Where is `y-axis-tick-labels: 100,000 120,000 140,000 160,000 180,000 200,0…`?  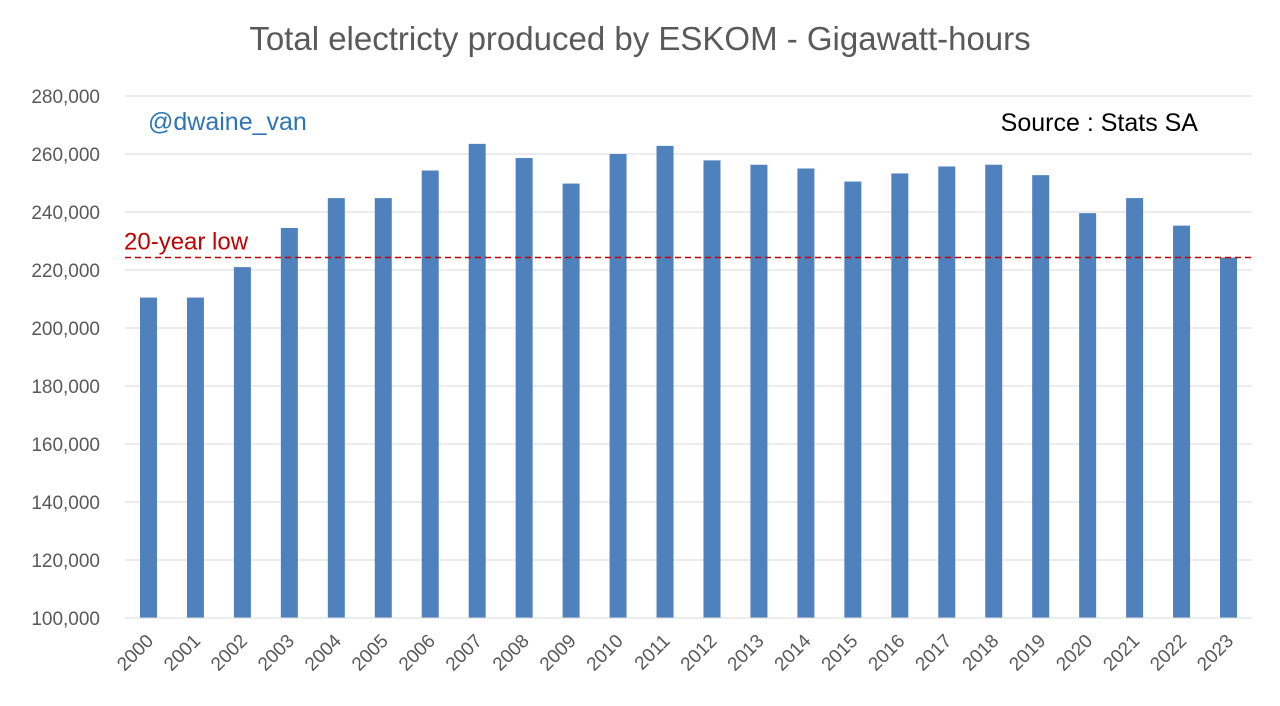 y-axis-tick-labels: 100,000 120,000 140,000 160,000 180,000 200,0… is located at coordinates (65, 358).